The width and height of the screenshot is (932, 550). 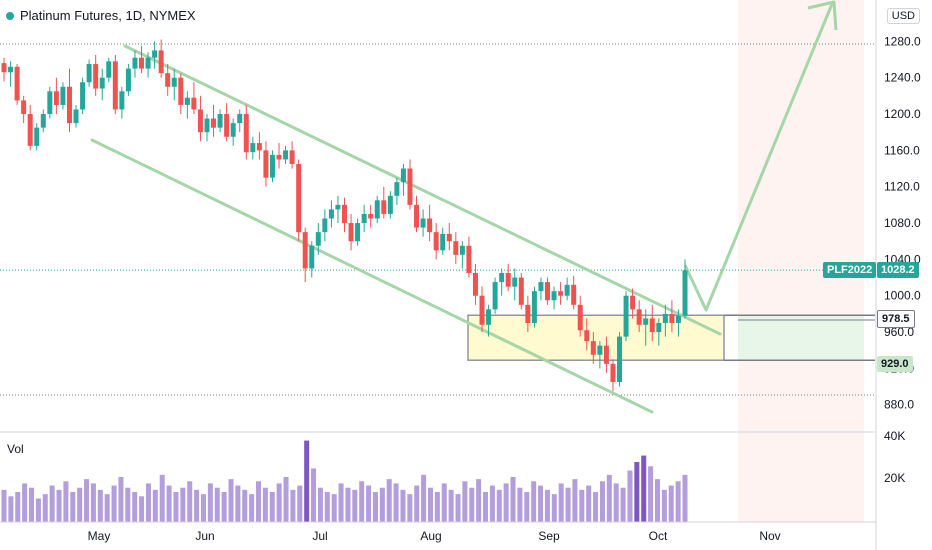 I want to click on symbol-title: Platinum Futures, 1D, NYMEX, so click(x=108, y=15).